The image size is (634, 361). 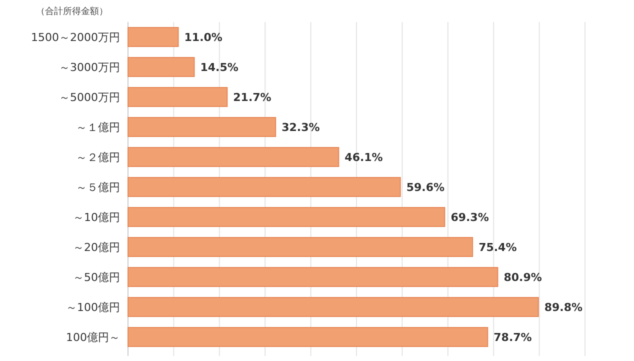 I want to click on data-label: 78.7%, so click(x=513, y=337).